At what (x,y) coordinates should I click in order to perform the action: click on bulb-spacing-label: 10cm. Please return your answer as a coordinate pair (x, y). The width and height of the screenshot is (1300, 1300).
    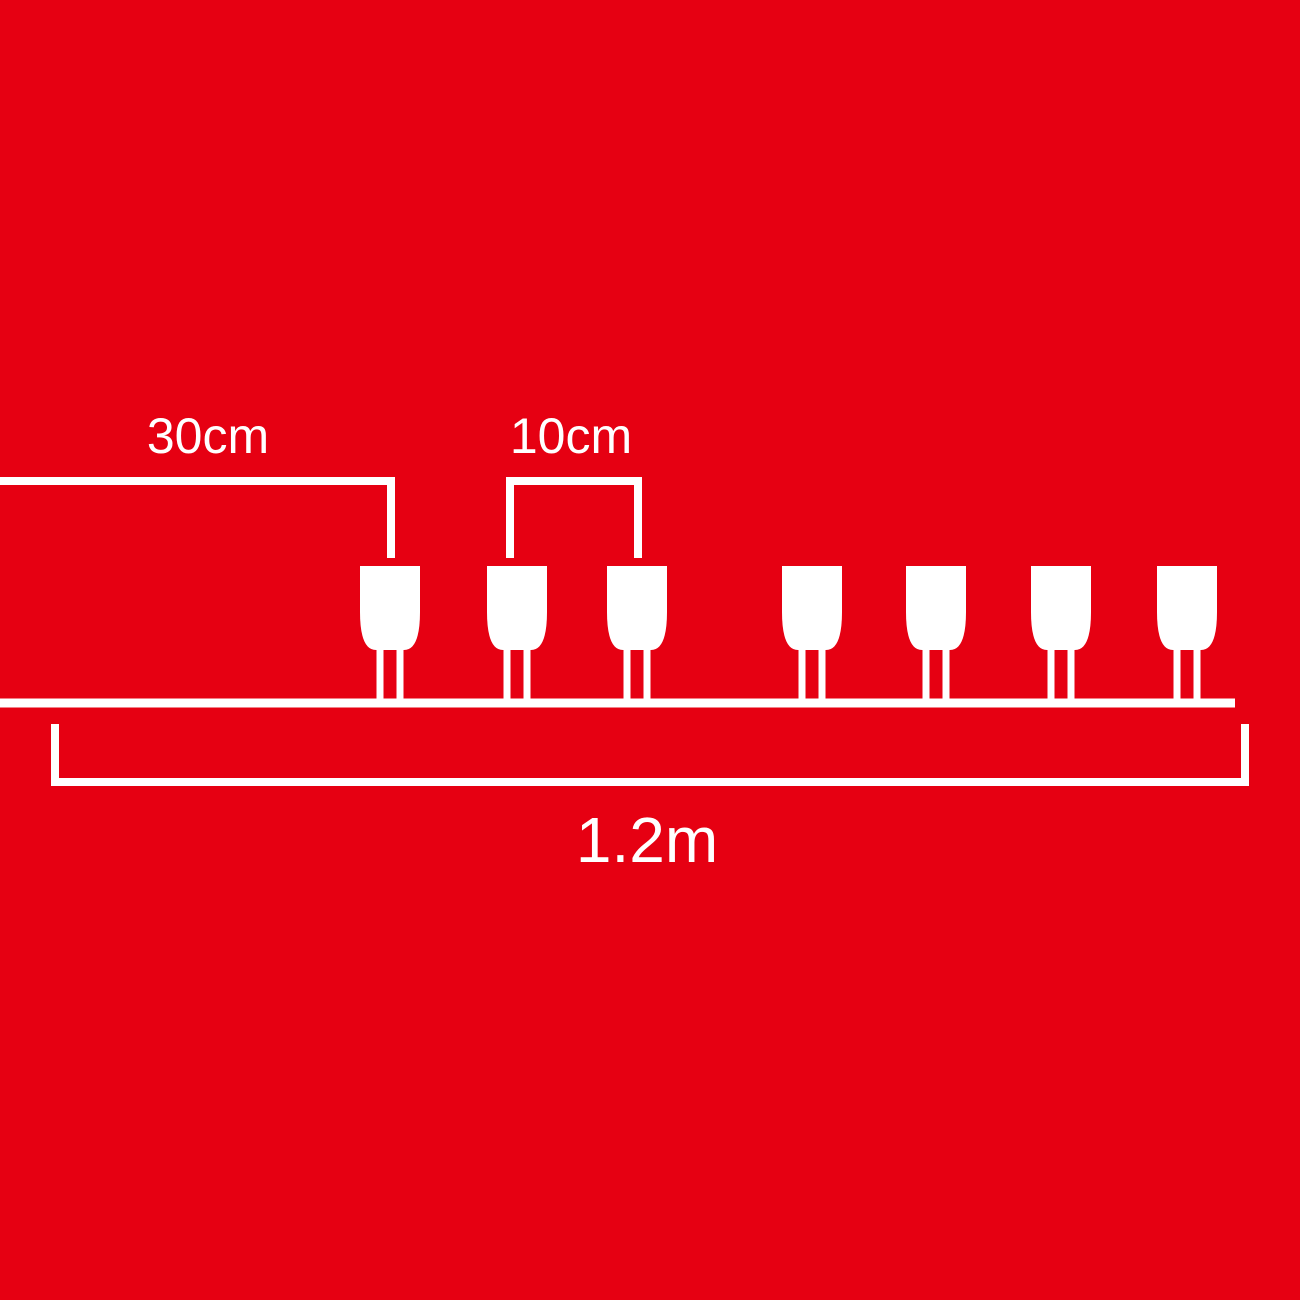
    Looking at the image, I should click on (571, 436).